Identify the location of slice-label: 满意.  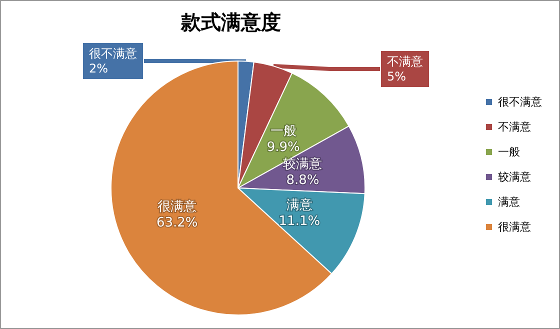
(299, 205).